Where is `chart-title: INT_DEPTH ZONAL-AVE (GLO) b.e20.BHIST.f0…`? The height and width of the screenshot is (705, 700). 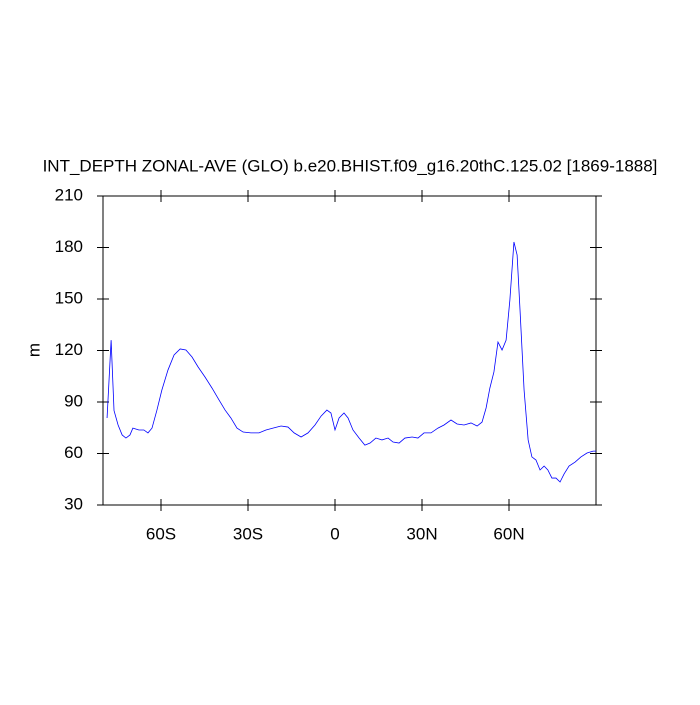 chart-title: INT_DEPTH ZONAL-AVE (GLO) b.e20.BHIST.f0… is located at coordinates (350, 165).